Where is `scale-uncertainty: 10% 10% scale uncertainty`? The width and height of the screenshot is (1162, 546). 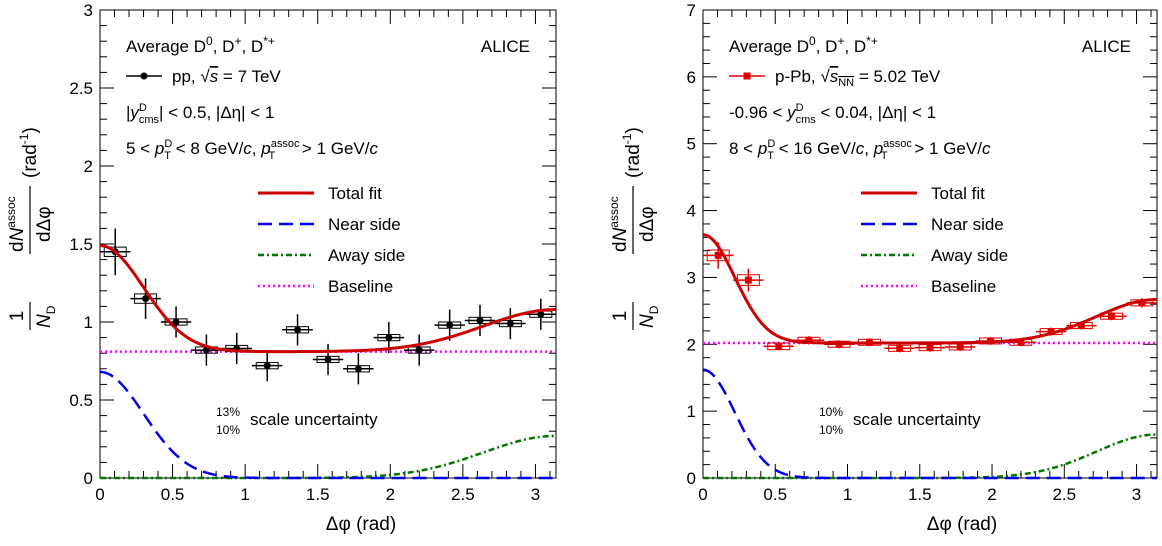
scale-uncertainty: 10% 10% scale uncertainty is located at coordinates (900, 421).